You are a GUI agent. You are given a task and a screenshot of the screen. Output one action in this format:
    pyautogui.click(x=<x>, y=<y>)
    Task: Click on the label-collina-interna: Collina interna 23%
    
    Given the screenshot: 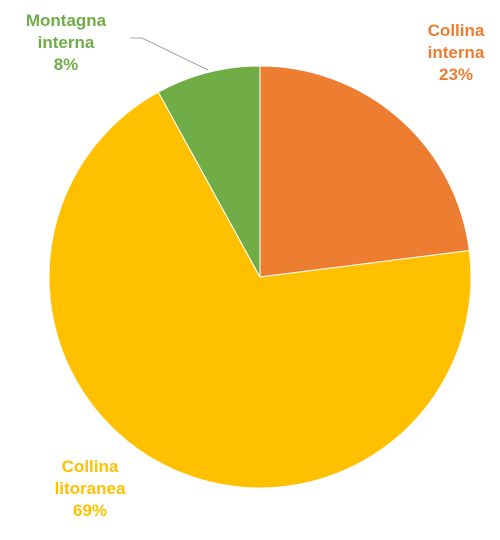 What is the action you would take?
    pyautogui.click(x=453, y=53)
    